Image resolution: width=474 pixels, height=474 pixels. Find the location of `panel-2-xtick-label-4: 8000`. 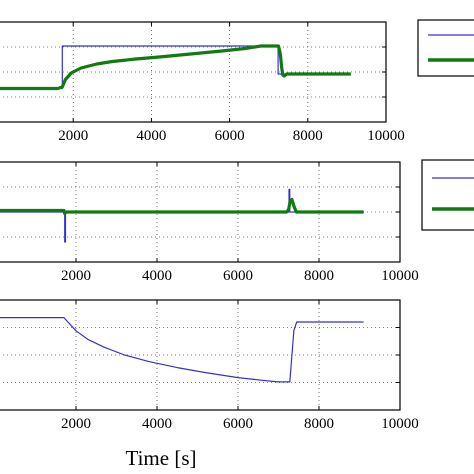

panel-2-xtick-label-4: 8000 is located at coordinates (319, 276).